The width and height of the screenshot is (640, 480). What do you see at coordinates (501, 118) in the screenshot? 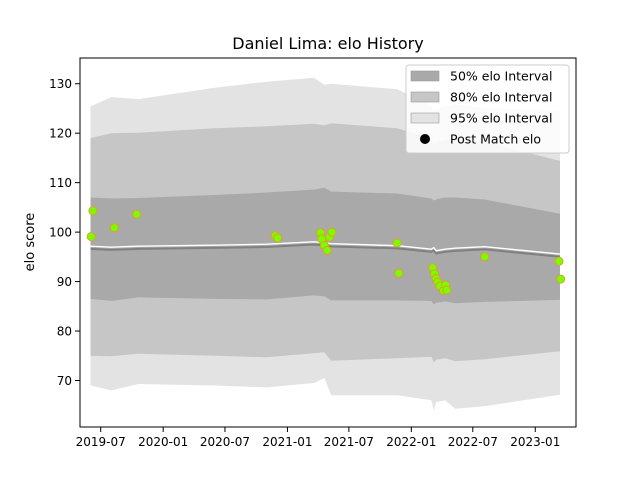
I see `legend-label: 95% elo Interval` at bounding box center [501, 118].